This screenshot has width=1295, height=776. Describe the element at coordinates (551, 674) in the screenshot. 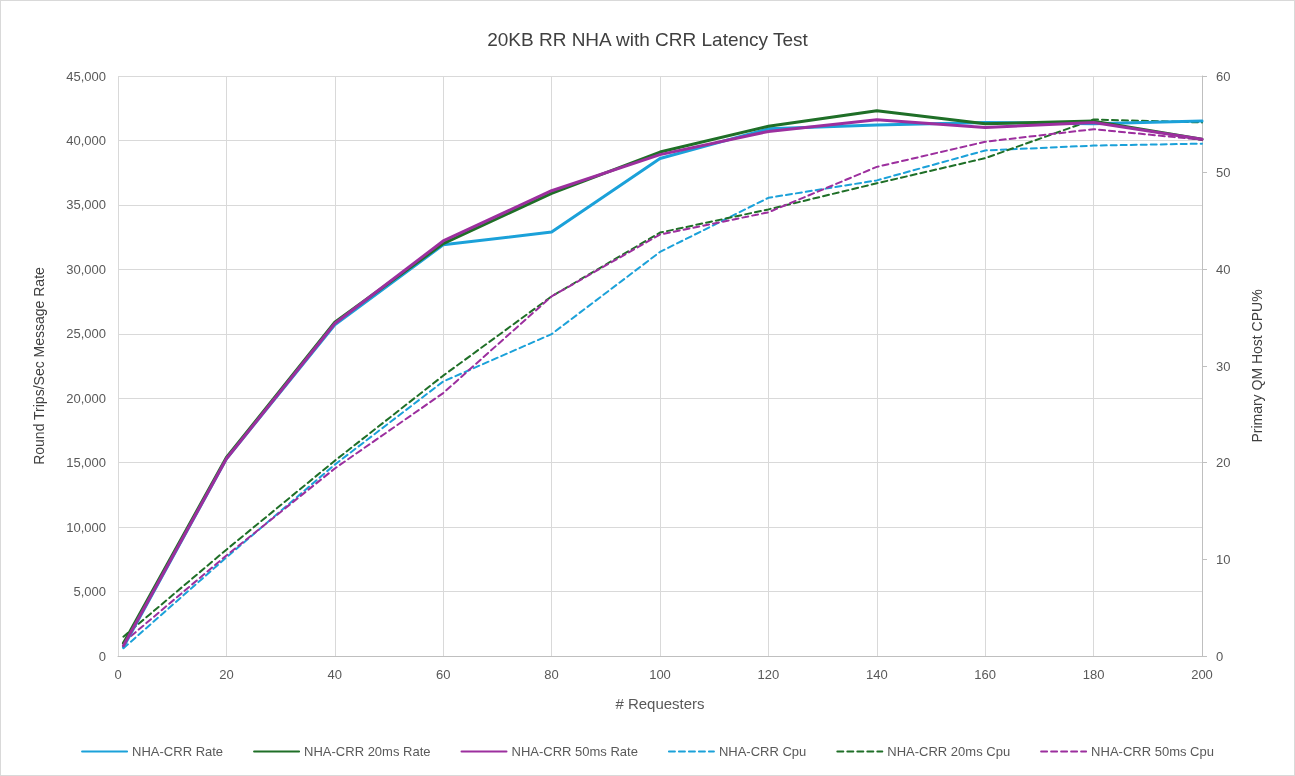

I see `x-tick-label: 80` at that location.